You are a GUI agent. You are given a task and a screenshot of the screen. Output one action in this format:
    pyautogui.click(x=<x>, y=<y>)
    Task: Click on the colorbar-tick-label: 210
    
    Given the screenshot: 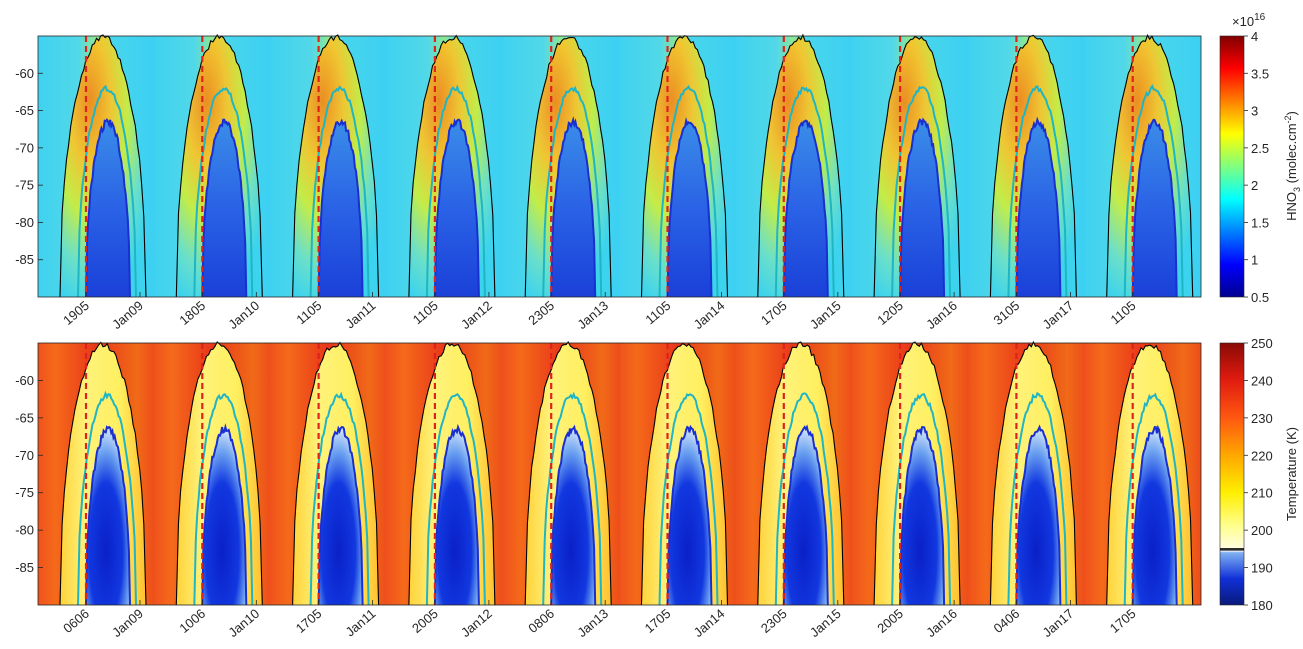 What is the action you would take?
    pyautogui.click(x=1262, y=493)
    